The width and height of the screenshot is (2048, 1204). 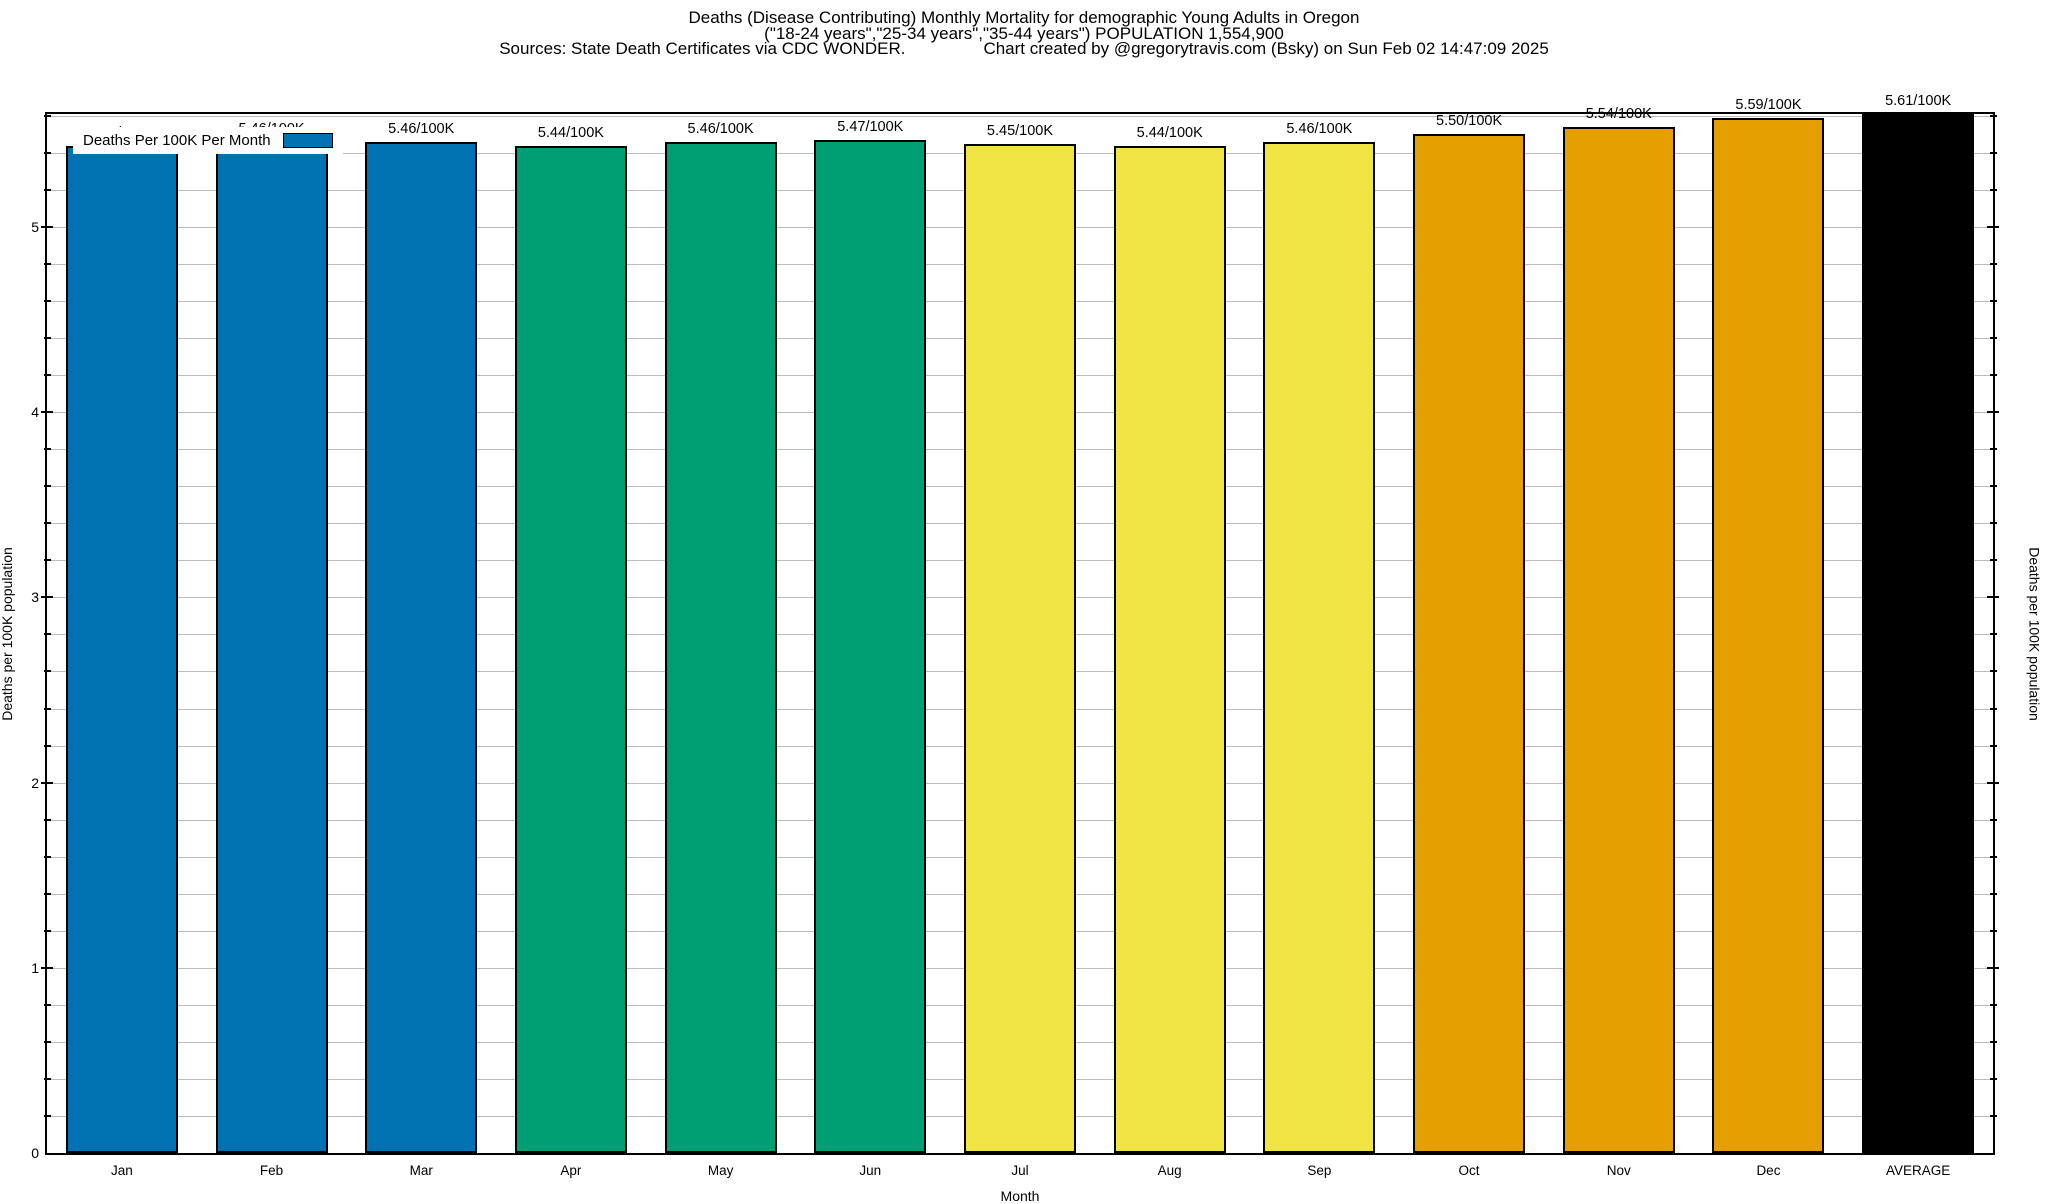 I want to click on y-tick-value: 0, so click(x=35, y=1153).